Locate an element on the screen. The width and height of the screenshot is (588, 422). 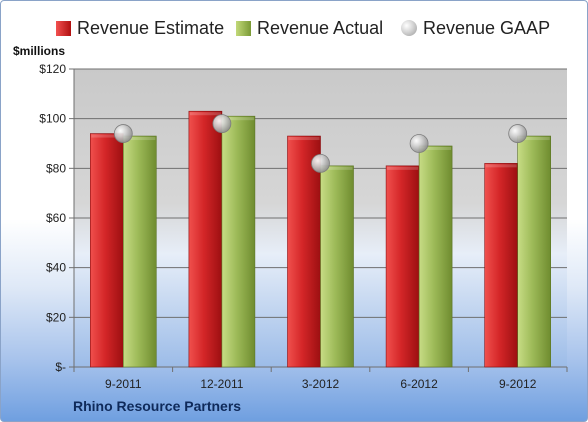
company-name: Rhino Resource Partners is located at coordinates (157, 406).